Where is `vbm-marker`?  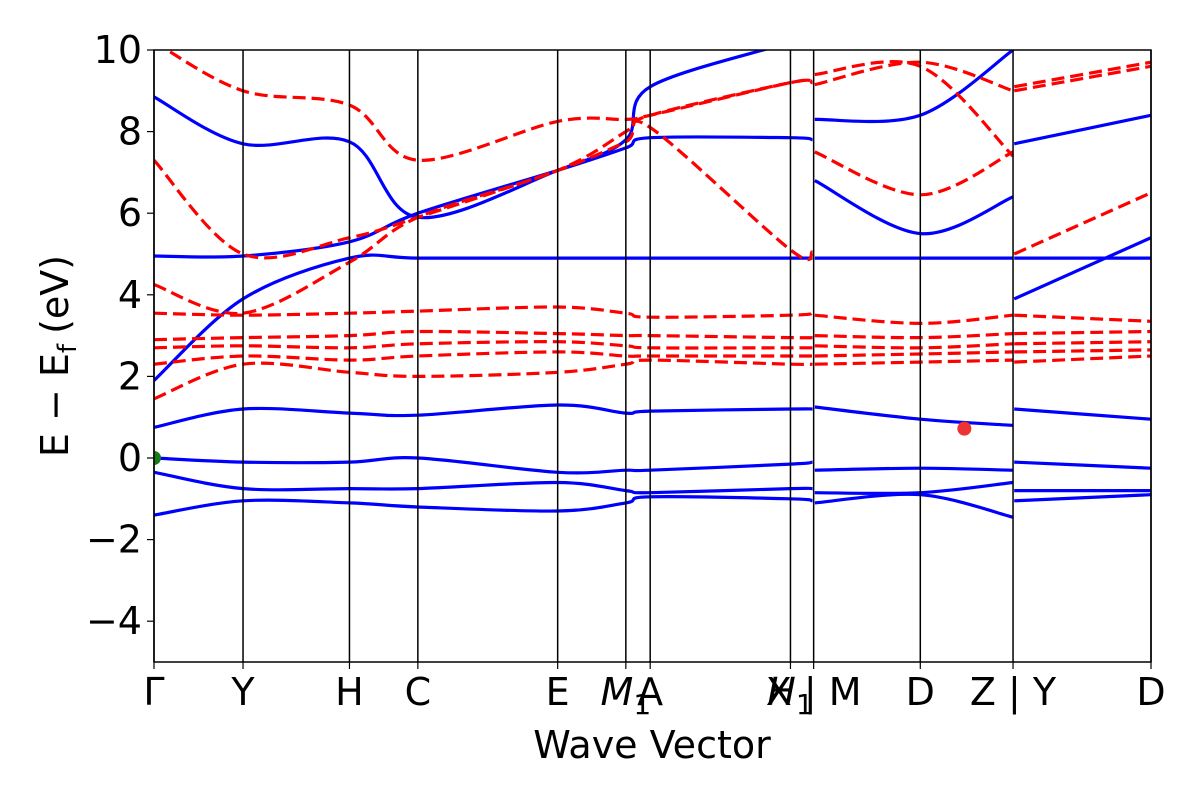
vbm-marker is located at coordinates (157, 458).